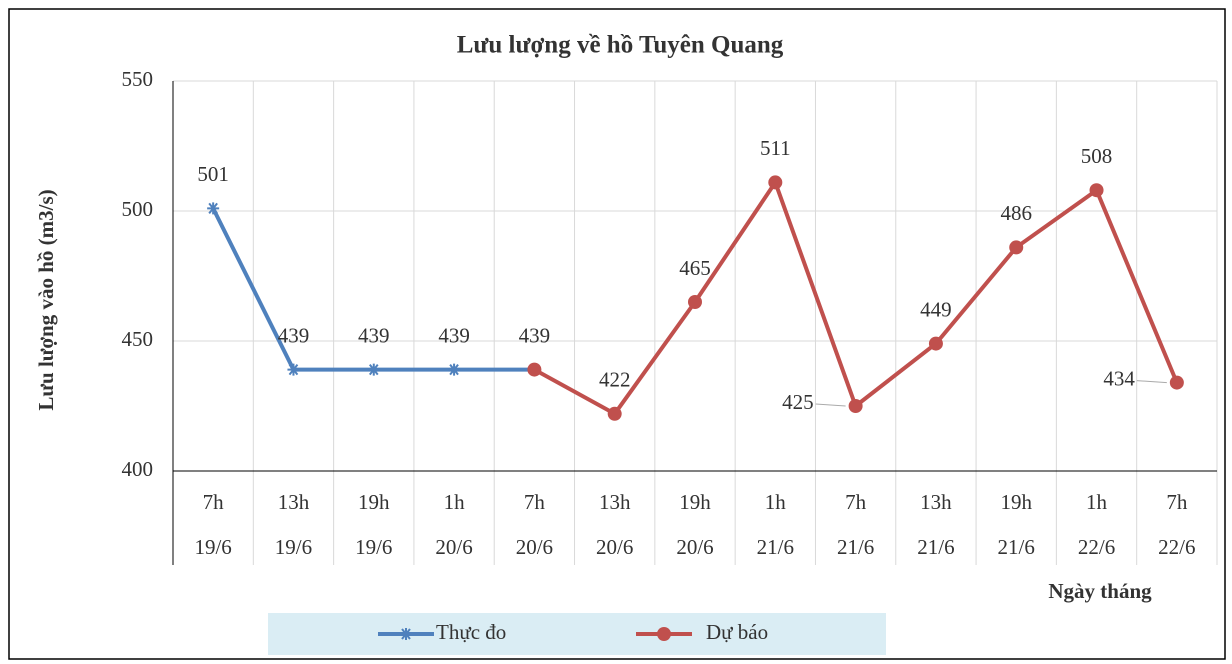  I want to click on data-label: 465, so click(695, 268).